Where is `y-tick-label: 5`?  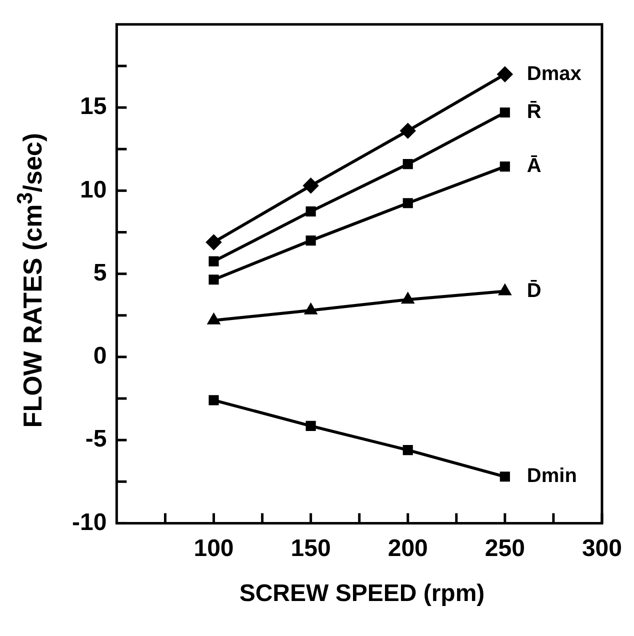
y-tick-label: 5 is located at coordinates (100, 272).